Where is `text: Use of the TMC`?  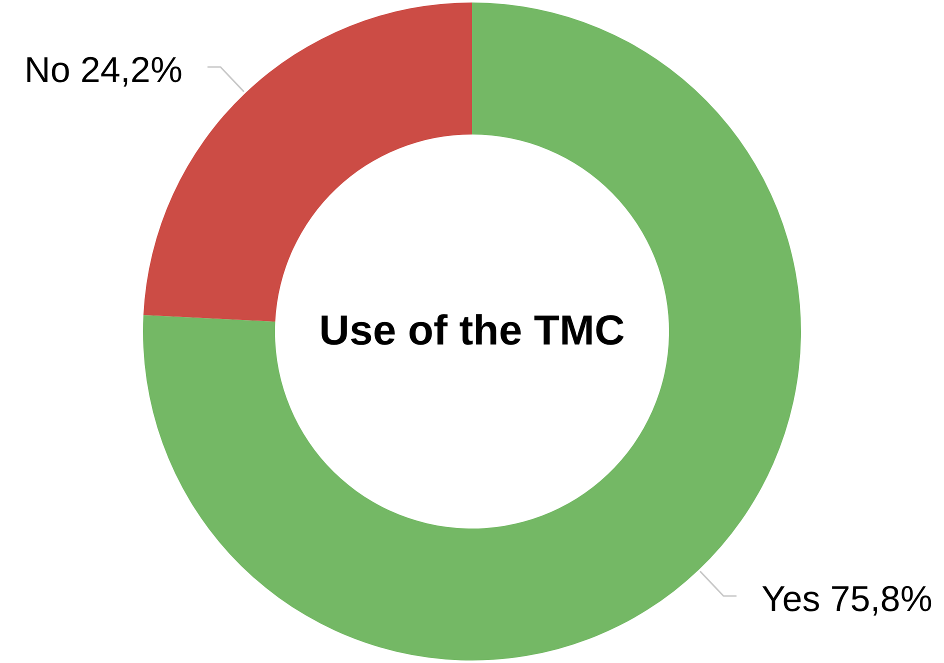 text: Use of the TMC is located at coordinates (472, 330).